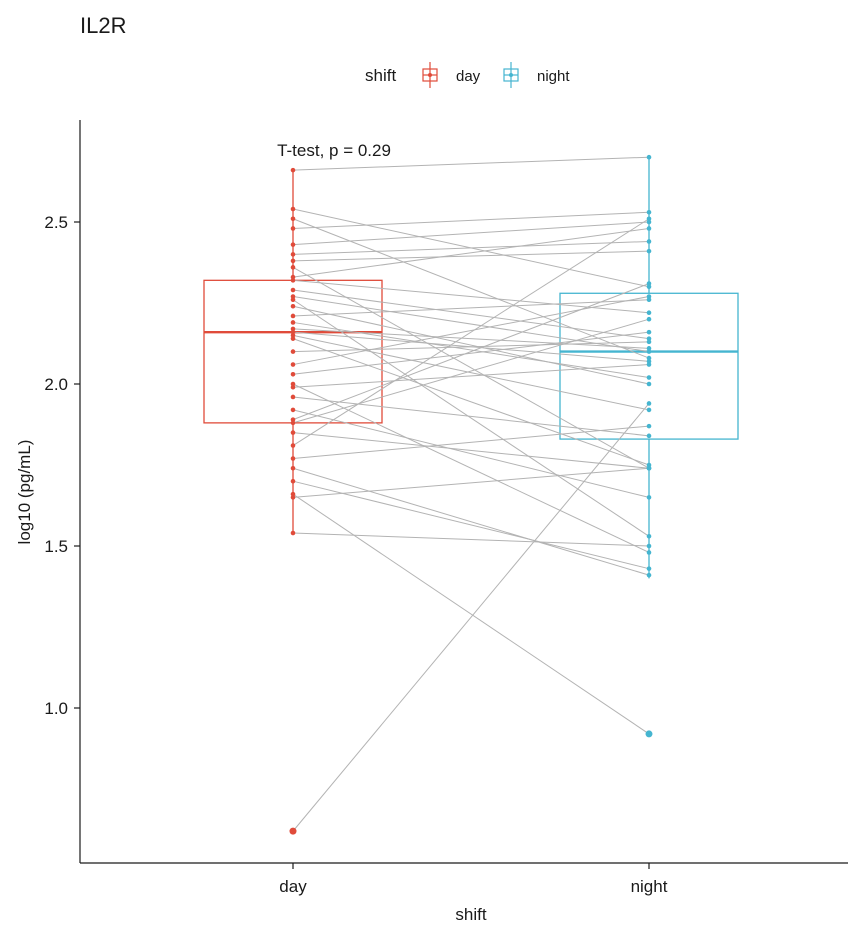 Image resolution: width=848 pixels, height=929 pixels. I want to click on y-tick-label: 2.0, so click(56, 384).